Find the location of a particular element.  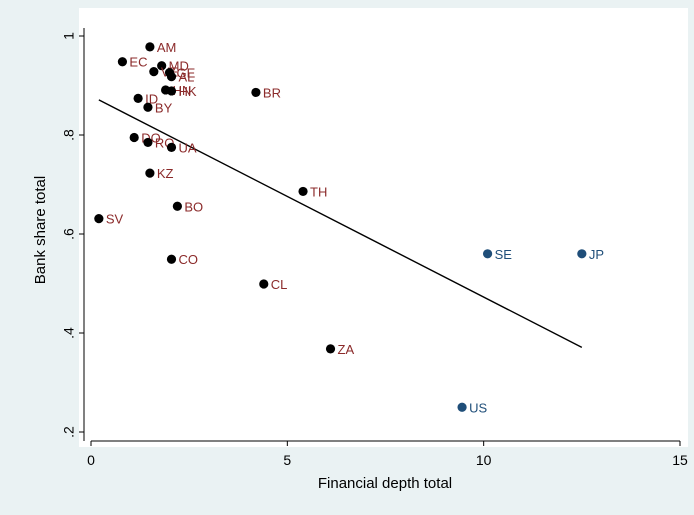

data-point-cl is located at coordinates (264, 284).